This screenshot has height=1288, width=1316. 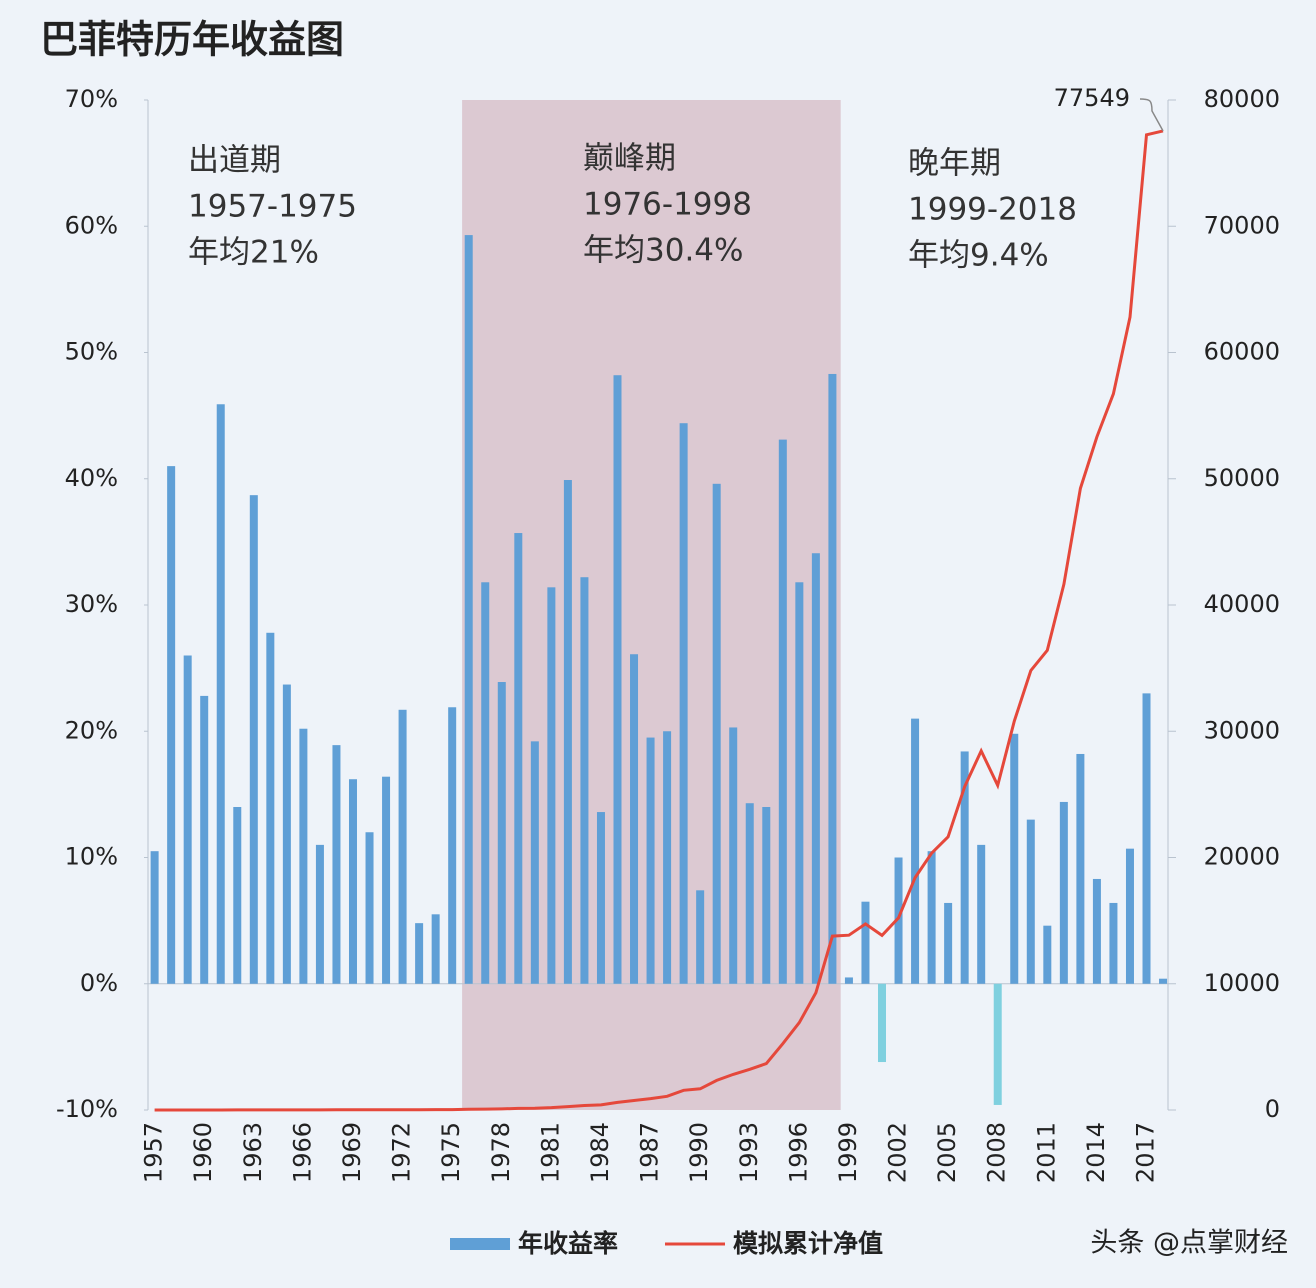 What do you see at coordinates (451, 1152) in the screenshot?
I see `x-tick-label: 1975` at bounding box center [451, 1152].